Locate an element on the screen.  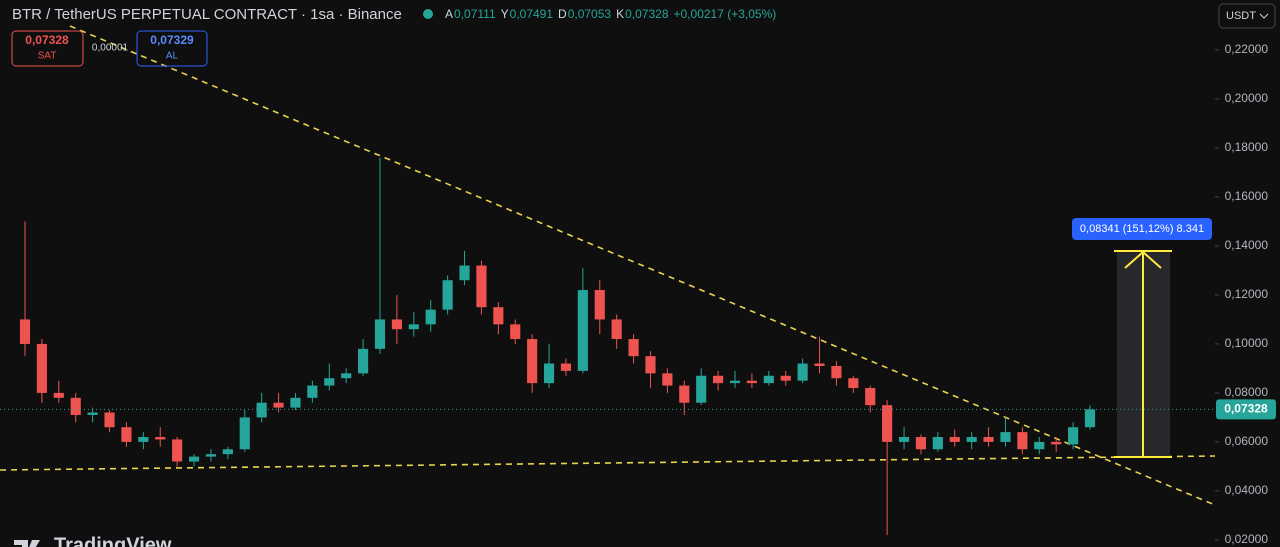
ohlc-value: 0,07491 is located at coordinates (532, 14).